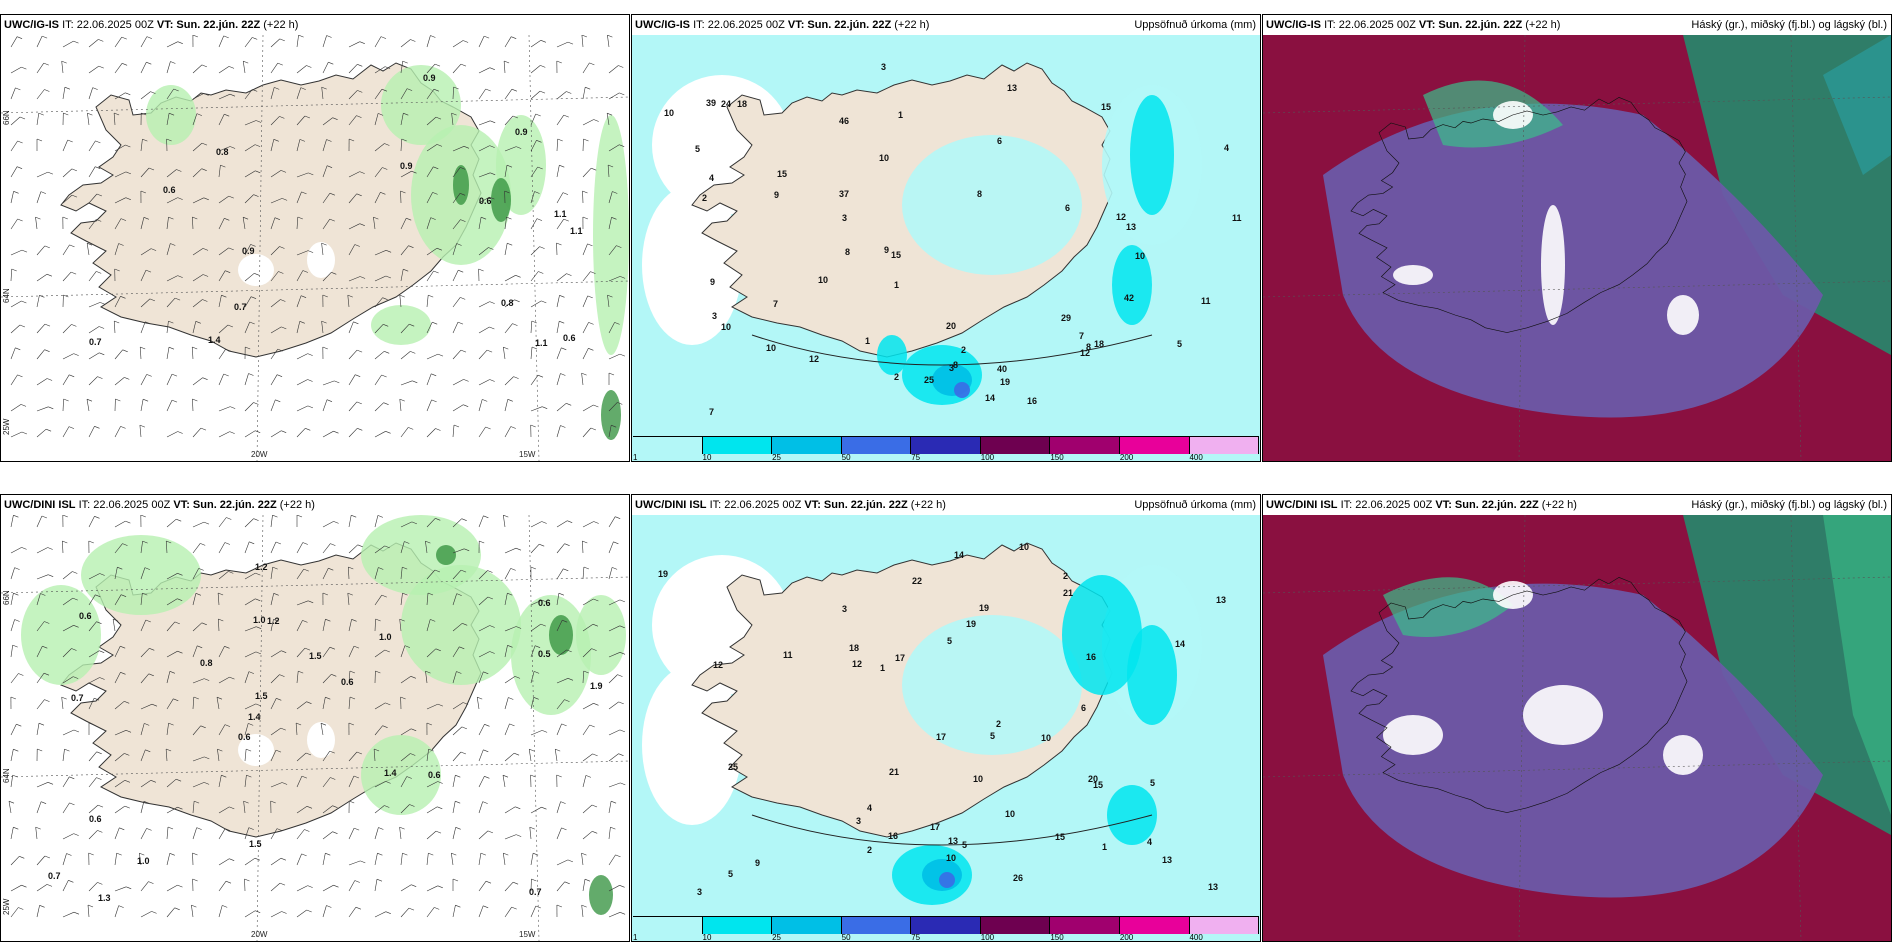  Describe the element at coordinates (1126, 457) in the screenshot. I see `colorbar-tick-label: 200` at that location.